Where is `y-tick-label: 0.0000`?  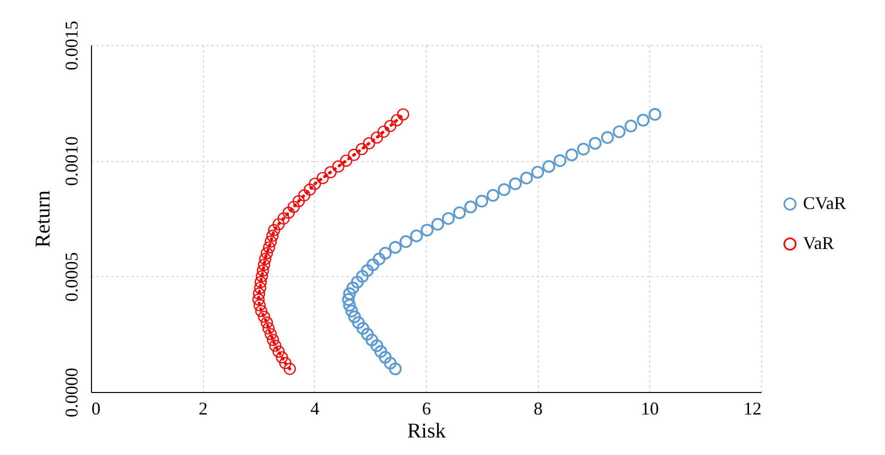 y-tick-label: 0.0000 is located at coordinates (72, 393).